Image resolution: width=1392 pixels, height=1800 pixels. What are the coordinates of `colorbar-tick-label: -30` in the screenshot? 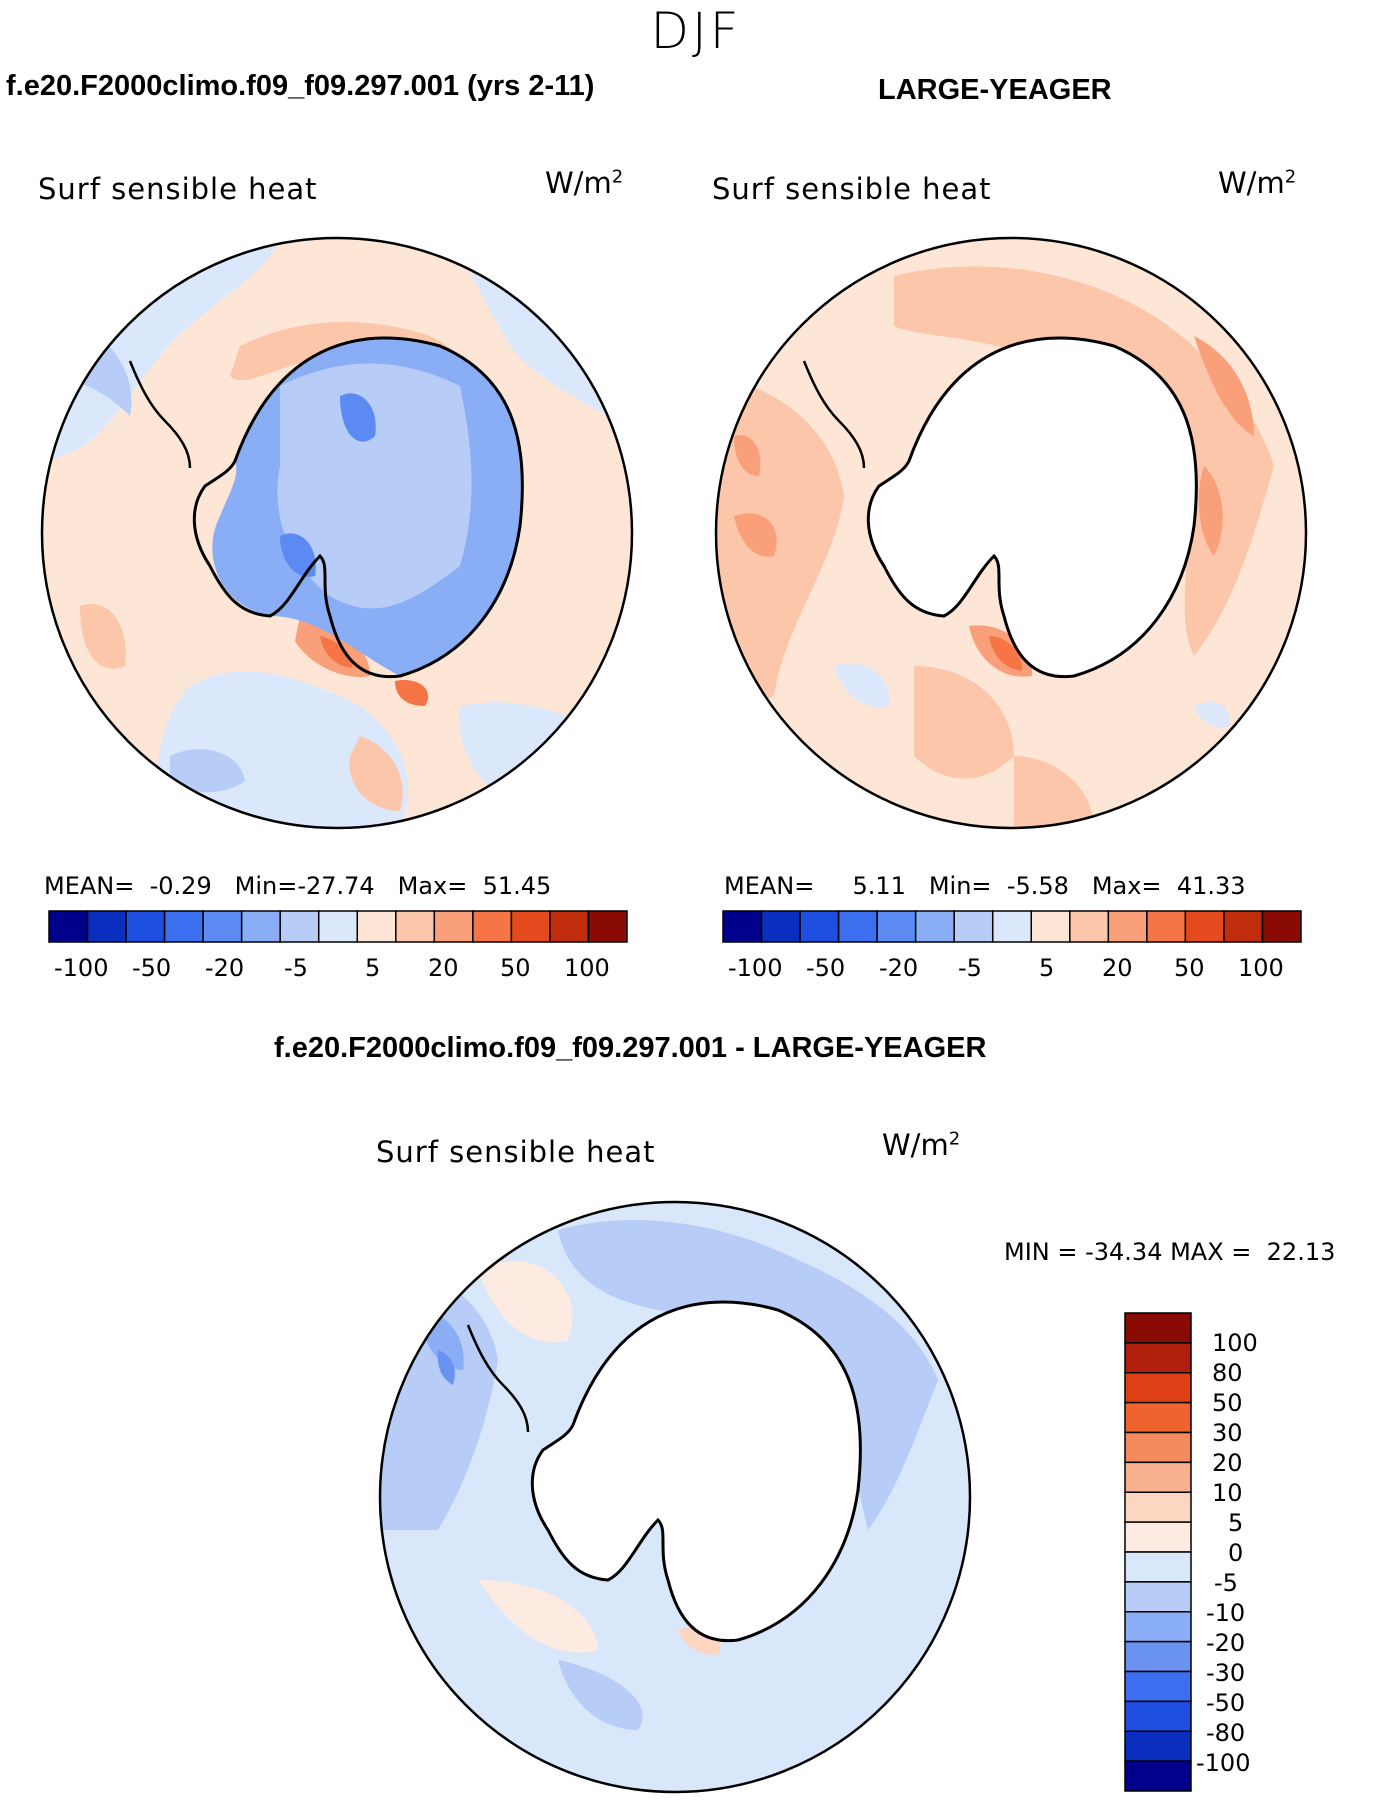 It's located at (1226, 1673).